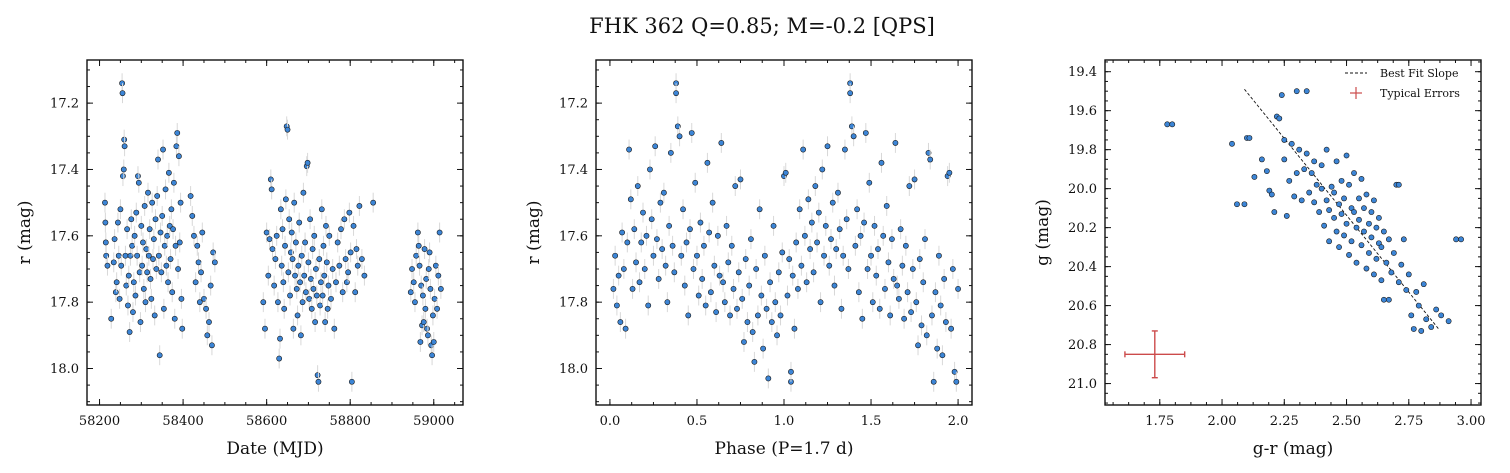  Describe the element at coordinates (762, 26) in the screenshot. I see `figure-title: FHK 362 Q=0.85; M=-0.2 [QPS]` at that location.